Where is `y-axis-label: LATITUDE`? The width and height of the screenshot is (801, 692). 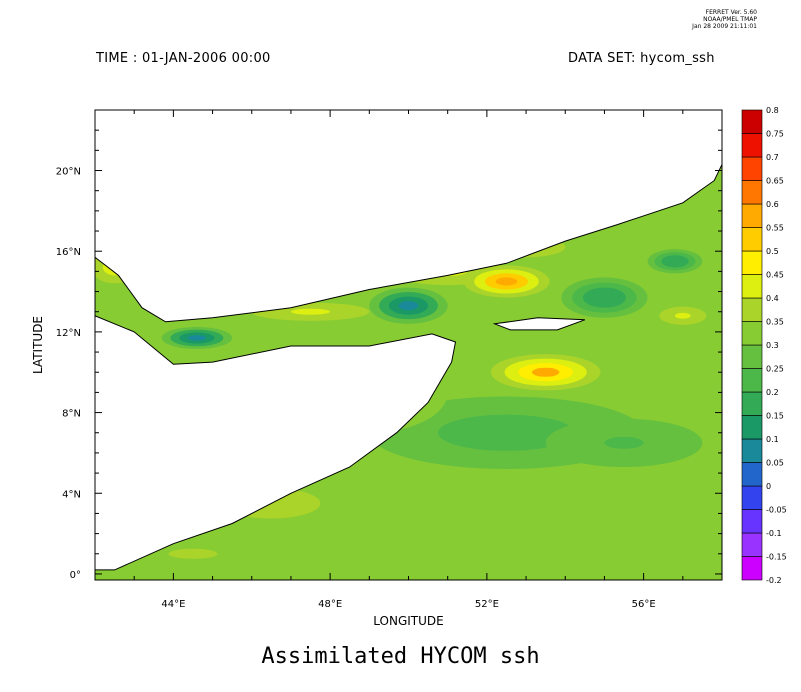 y-axis-label: LATITUDE is located at coordinates (38, 345).